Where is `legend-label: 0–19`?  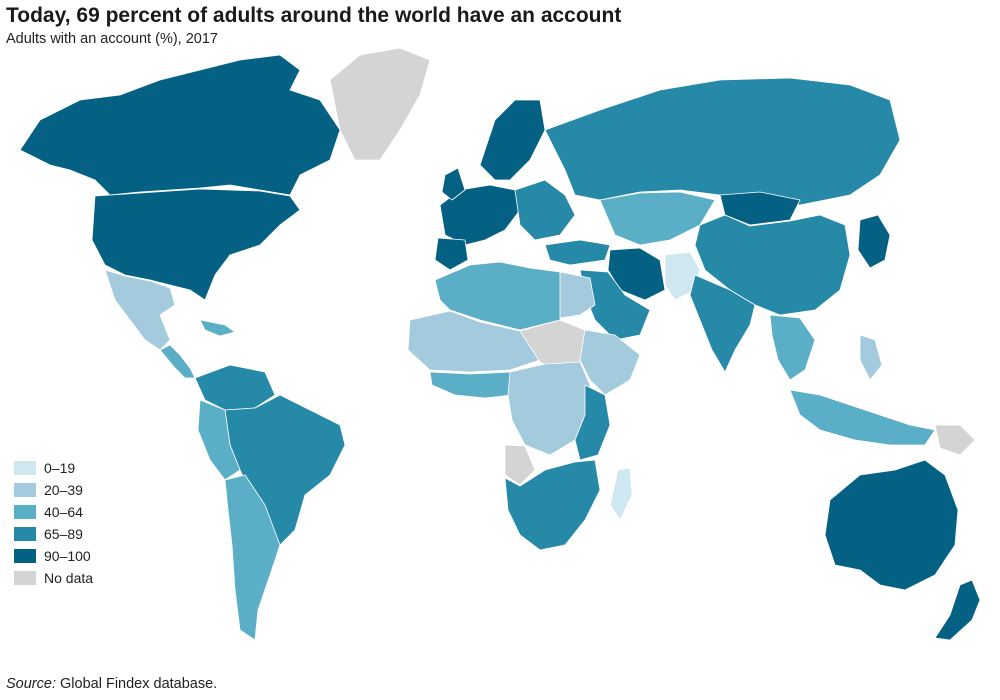 legend-label: 0–19 is located at coordinates (60, 468).